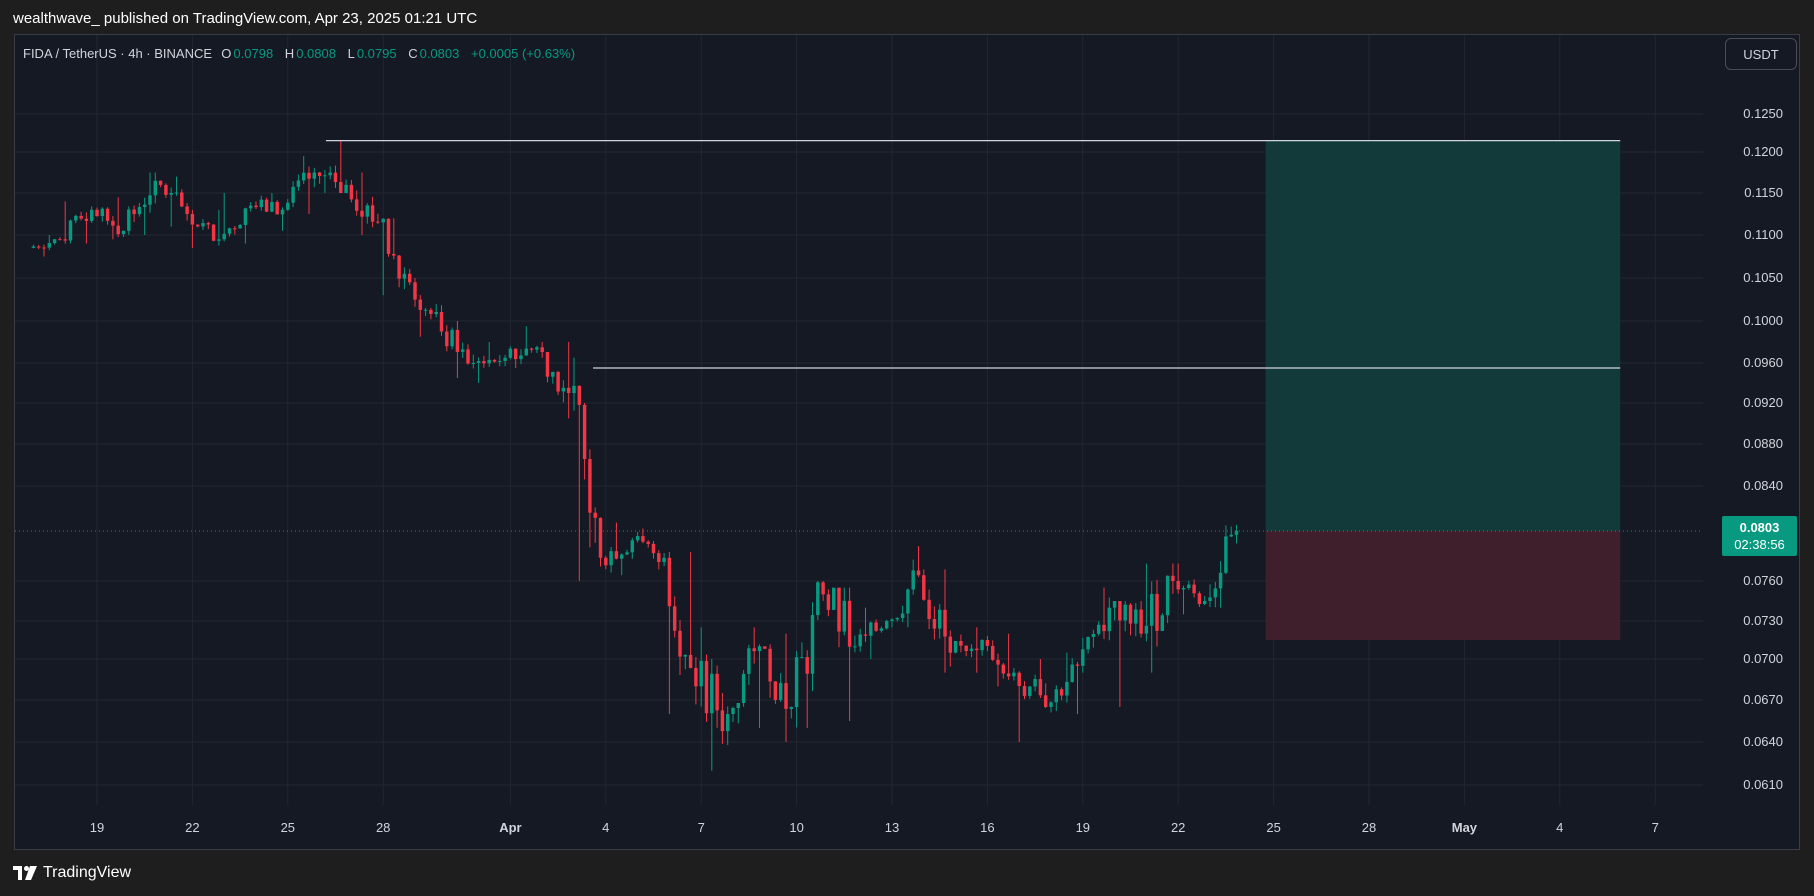 This screenshot has height=896, width=1814. What do you see at coordinates (1763, 580) in the screenshot?
I see `price-axis-label: 0.0760` at bounding box center [1763, 580].